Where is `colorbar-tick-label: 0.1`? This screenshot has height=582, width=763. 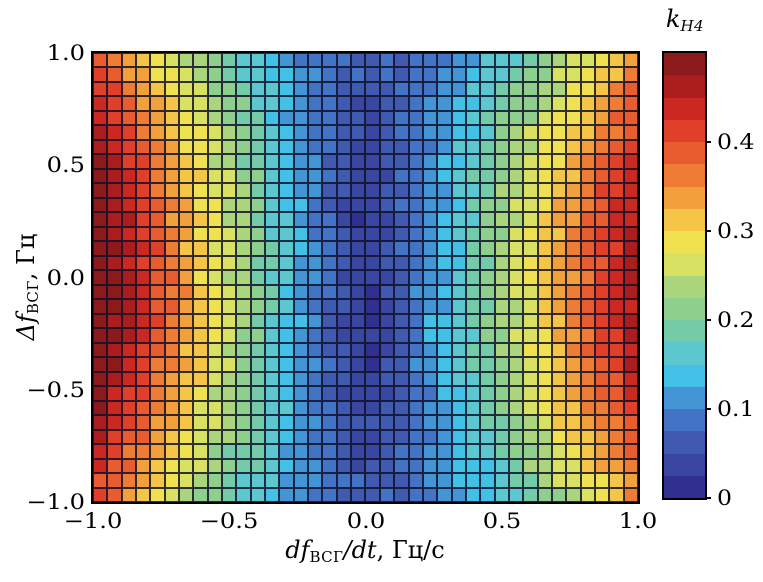
colorbar-tick-label: 0.1 is located at coordinates (736, 409).